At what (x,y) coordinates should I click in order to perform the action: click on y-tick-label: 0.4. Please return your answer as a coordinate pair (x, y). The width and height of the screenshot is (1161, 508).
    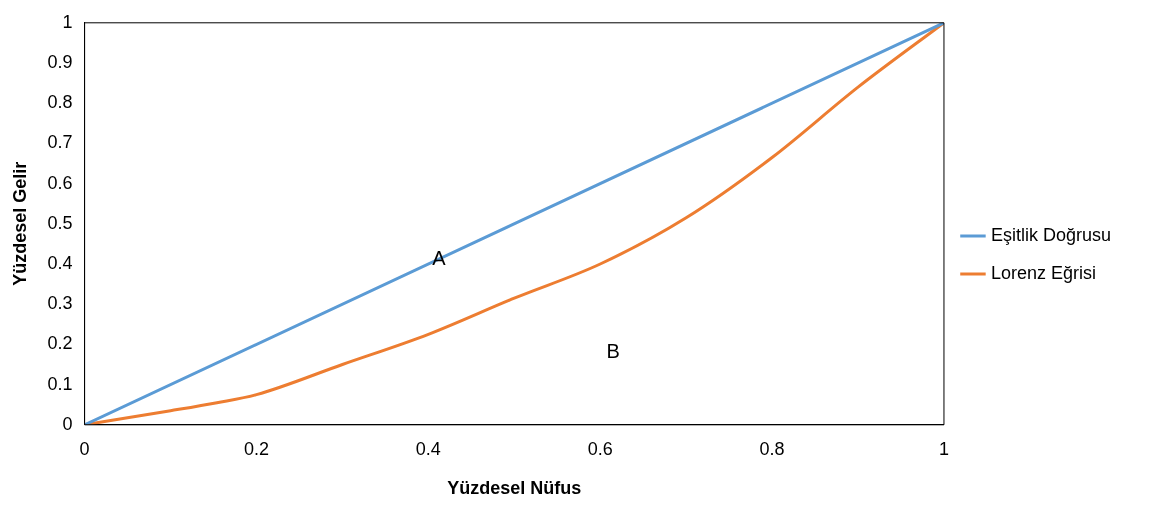
    Looking at the image, I should click on (60, 262).